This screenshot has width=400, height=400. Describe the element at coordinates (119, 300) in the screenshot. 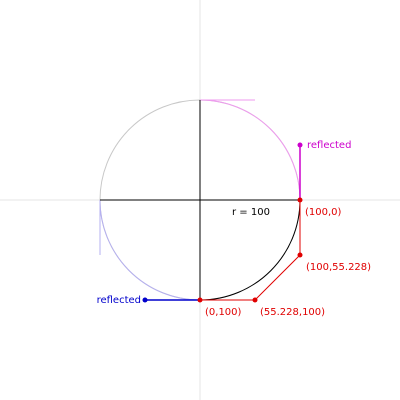

I see `label-reflected-left: reflected` at that location.